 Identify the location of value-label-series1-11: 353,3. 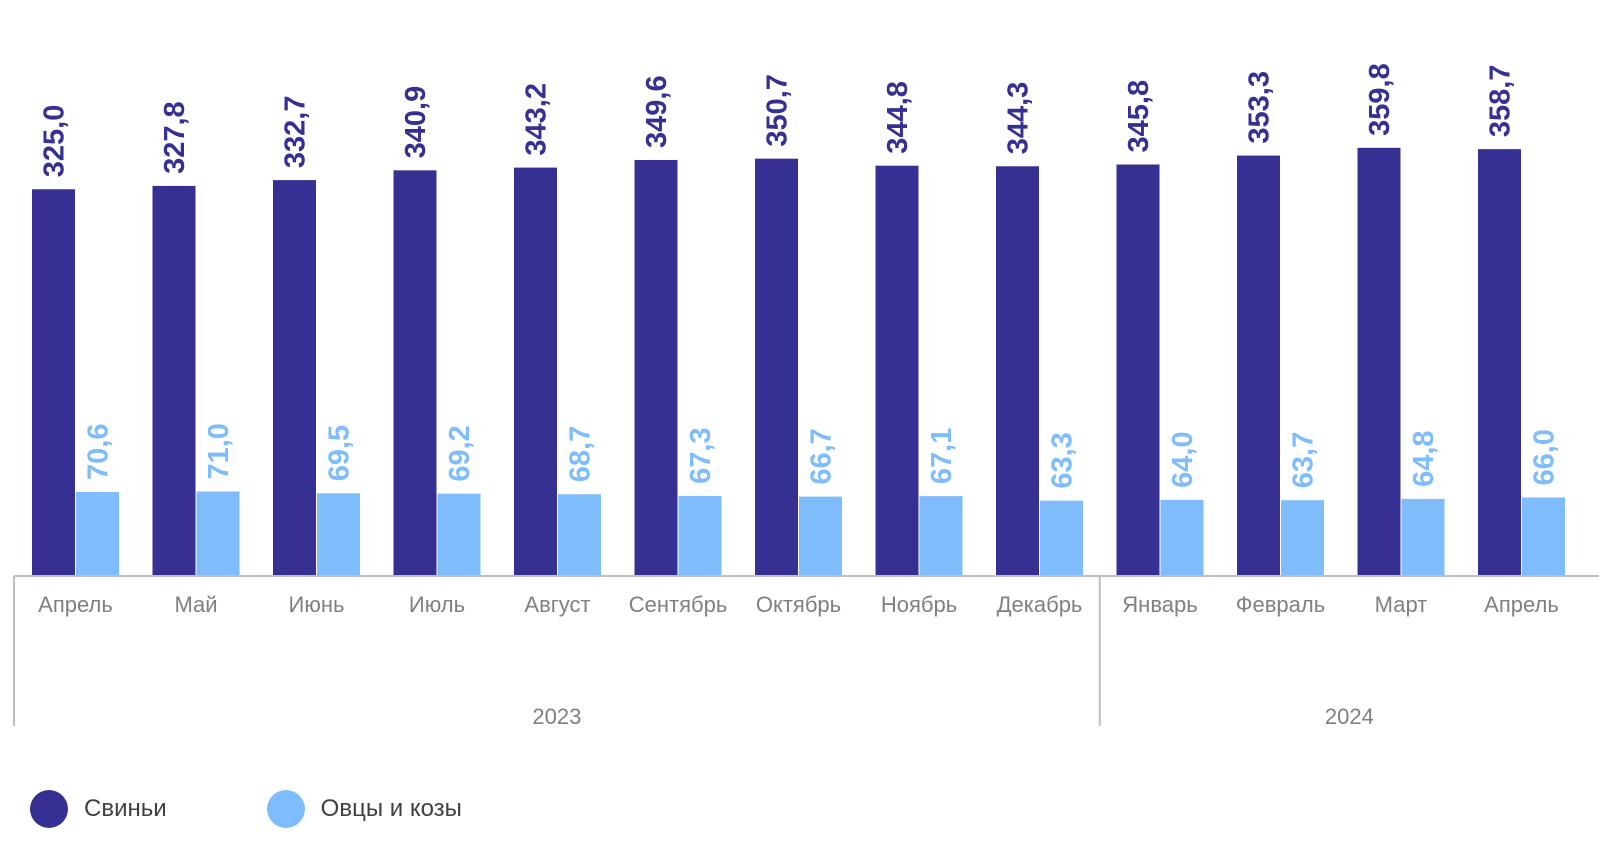
(1260, 107).